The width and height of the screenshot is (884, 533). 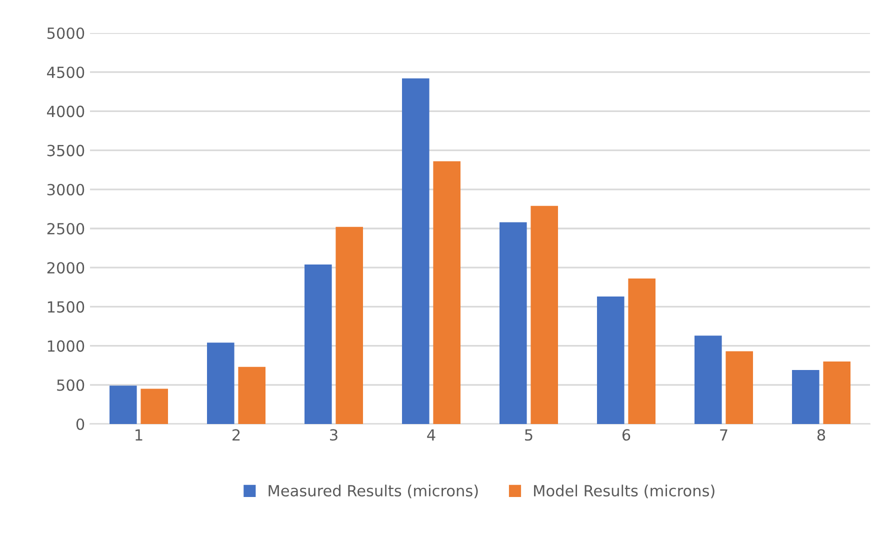 What do you see at coordinates (624, 491) in the screenshot?
I see `legend-label: Model Results (microns)` at bounding box center [624, 491].